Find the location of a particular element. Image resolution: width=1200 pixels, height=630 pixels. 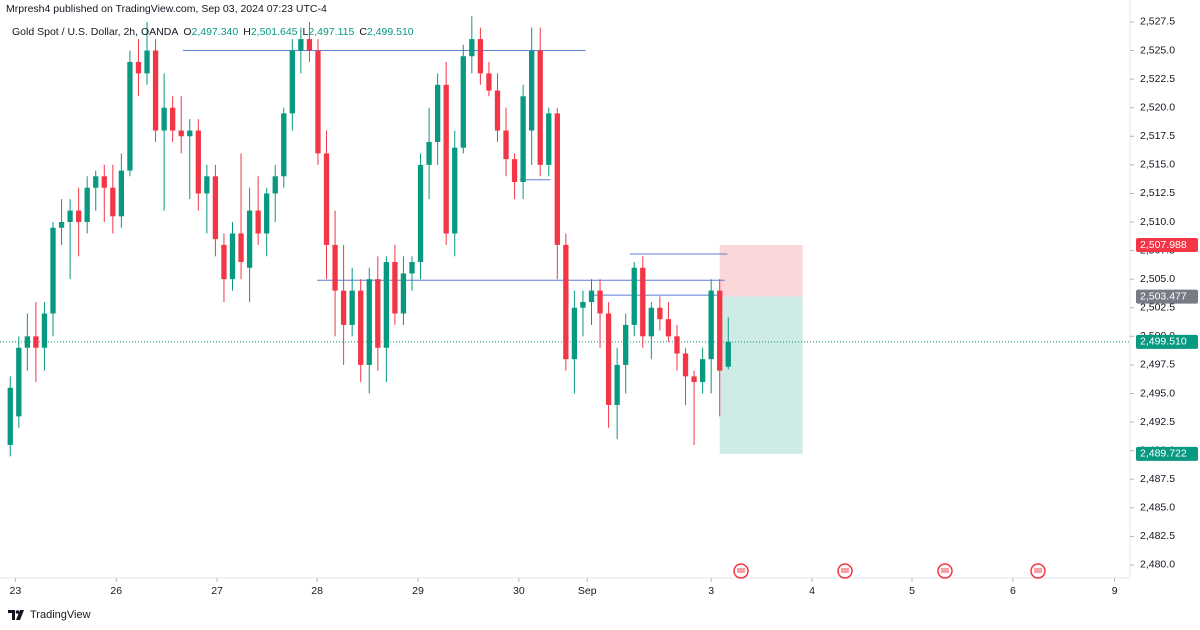

ohlc-value: 2,497.340 is located at coordinates (215, 32).